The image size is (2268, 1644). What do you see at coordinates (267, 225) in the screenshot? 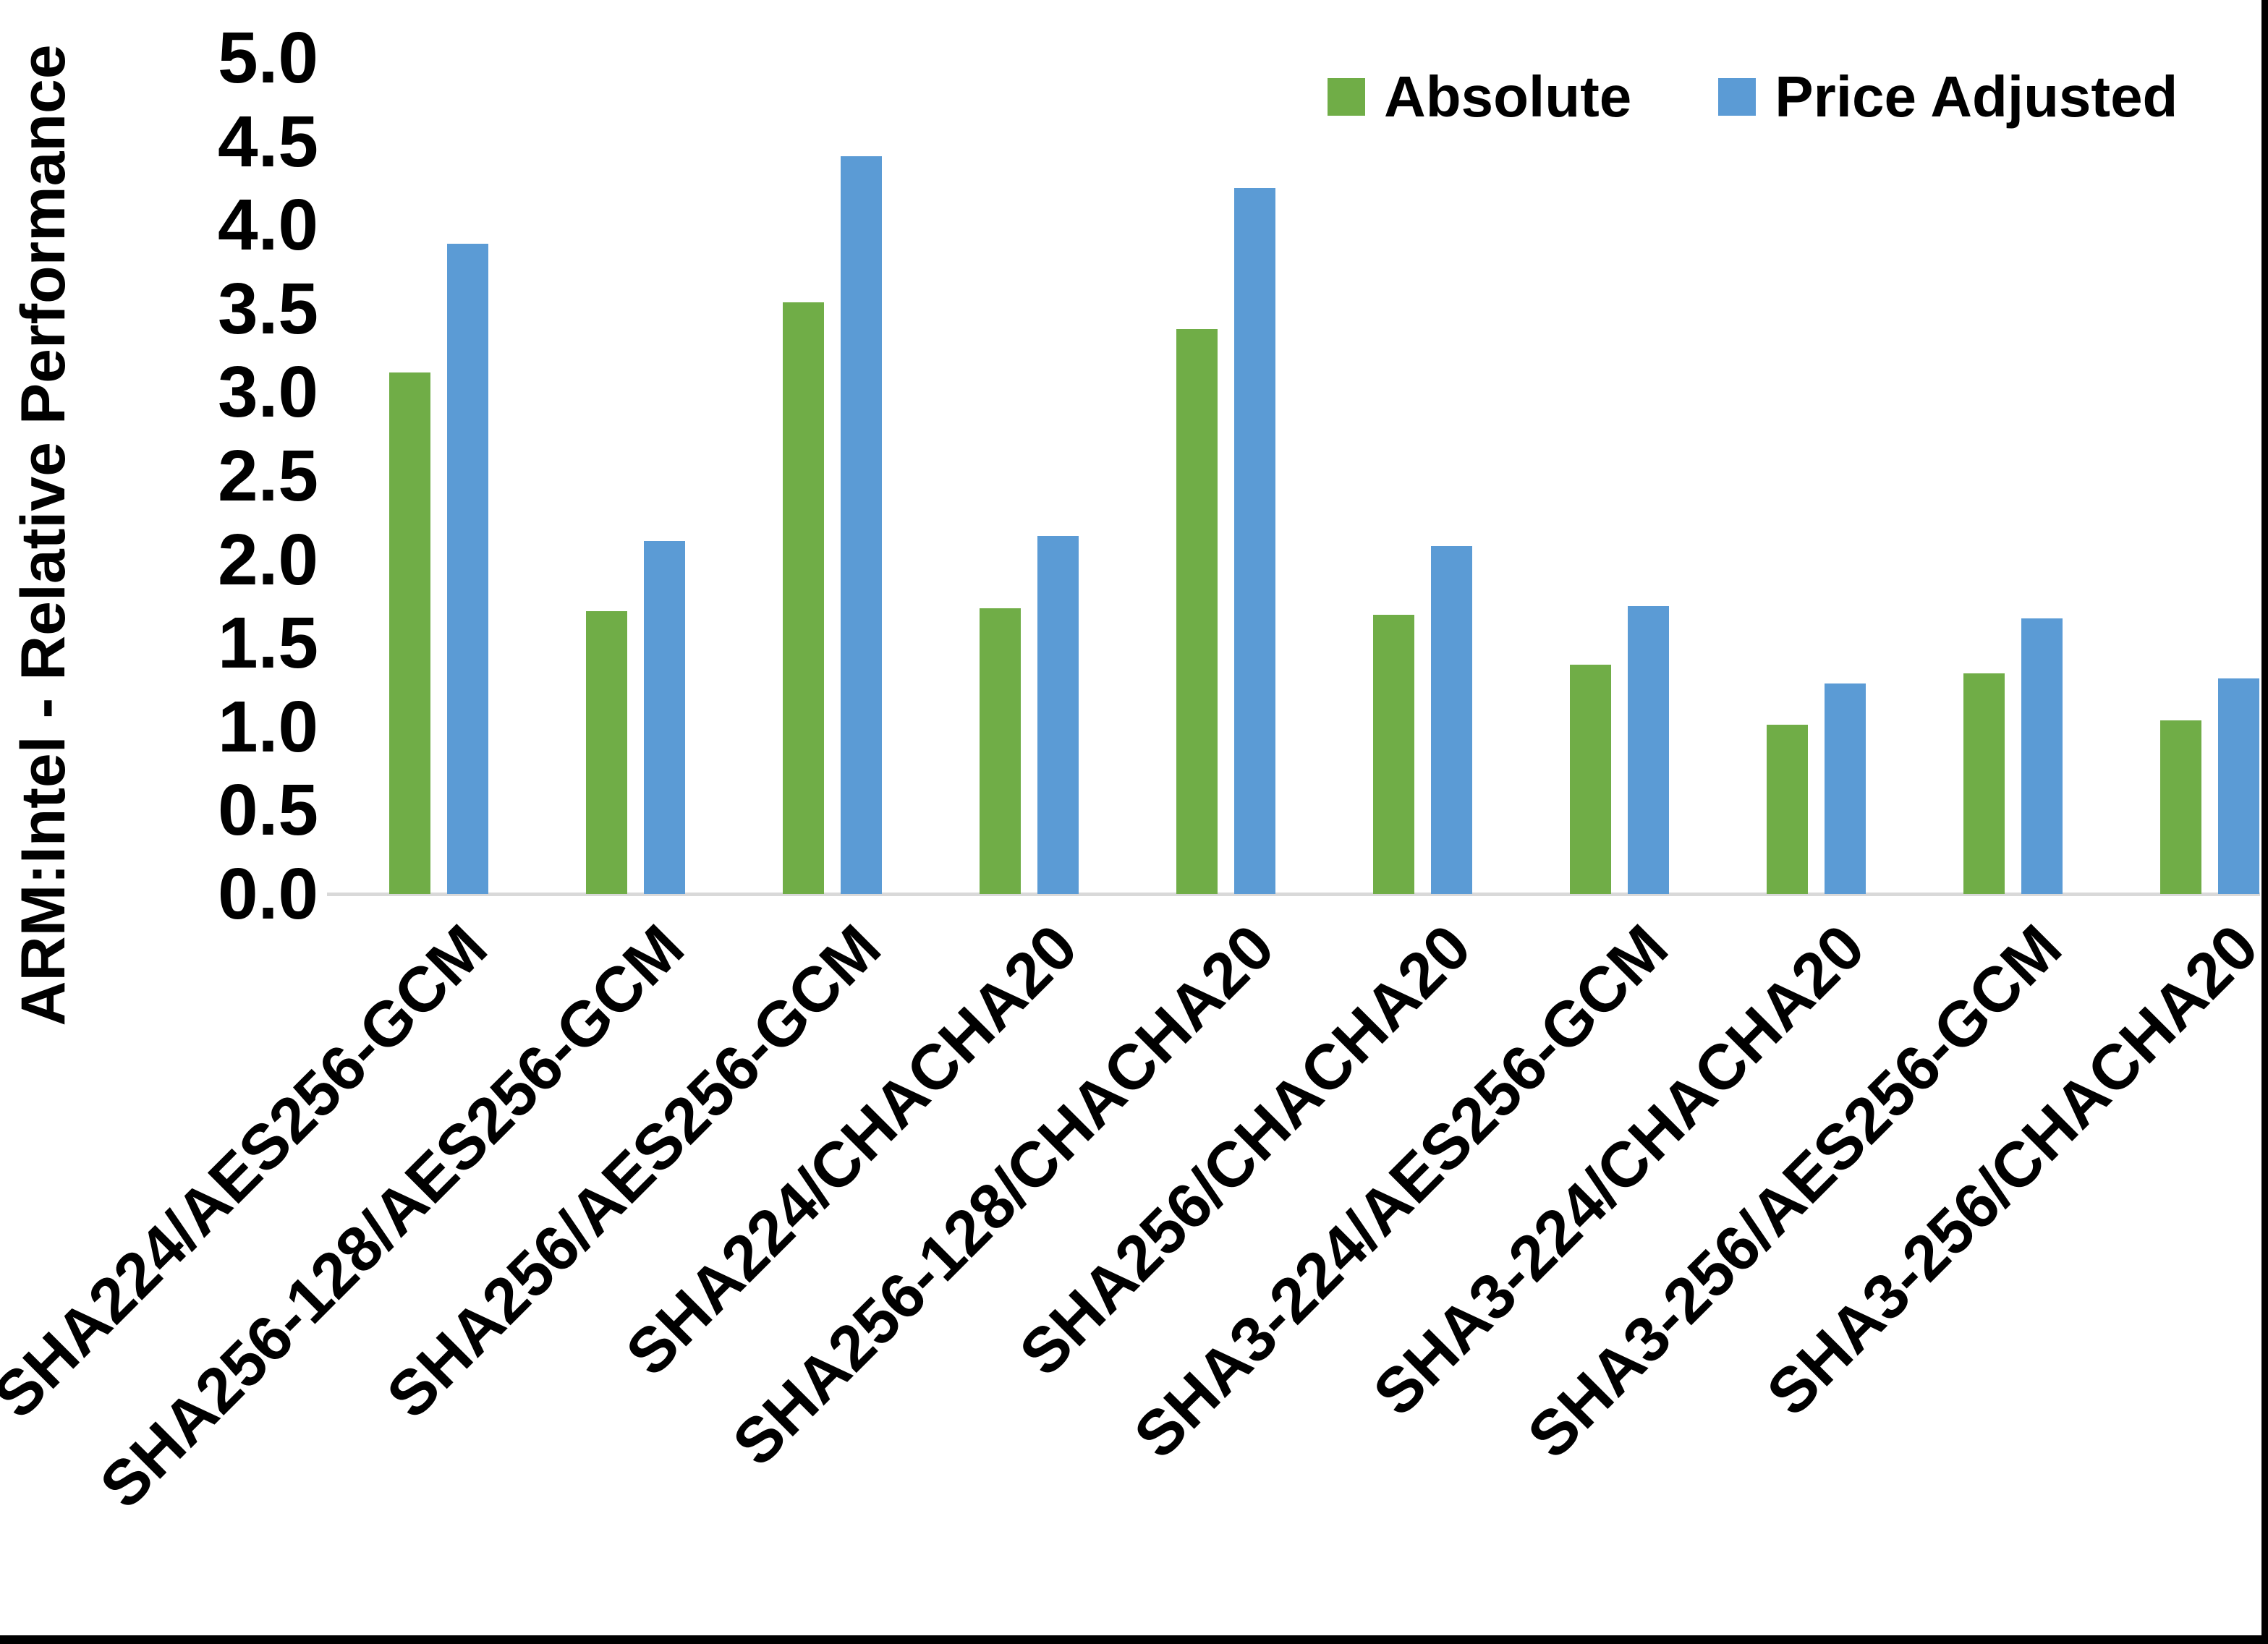
I see `y-tick-label: 4.0` at bounding box center [267, 225].